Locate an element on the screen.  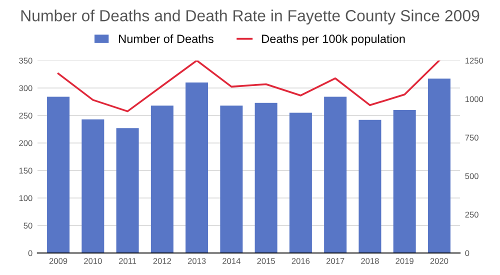
y2-tick-label: 1250 is located at coordinates (474, 61).